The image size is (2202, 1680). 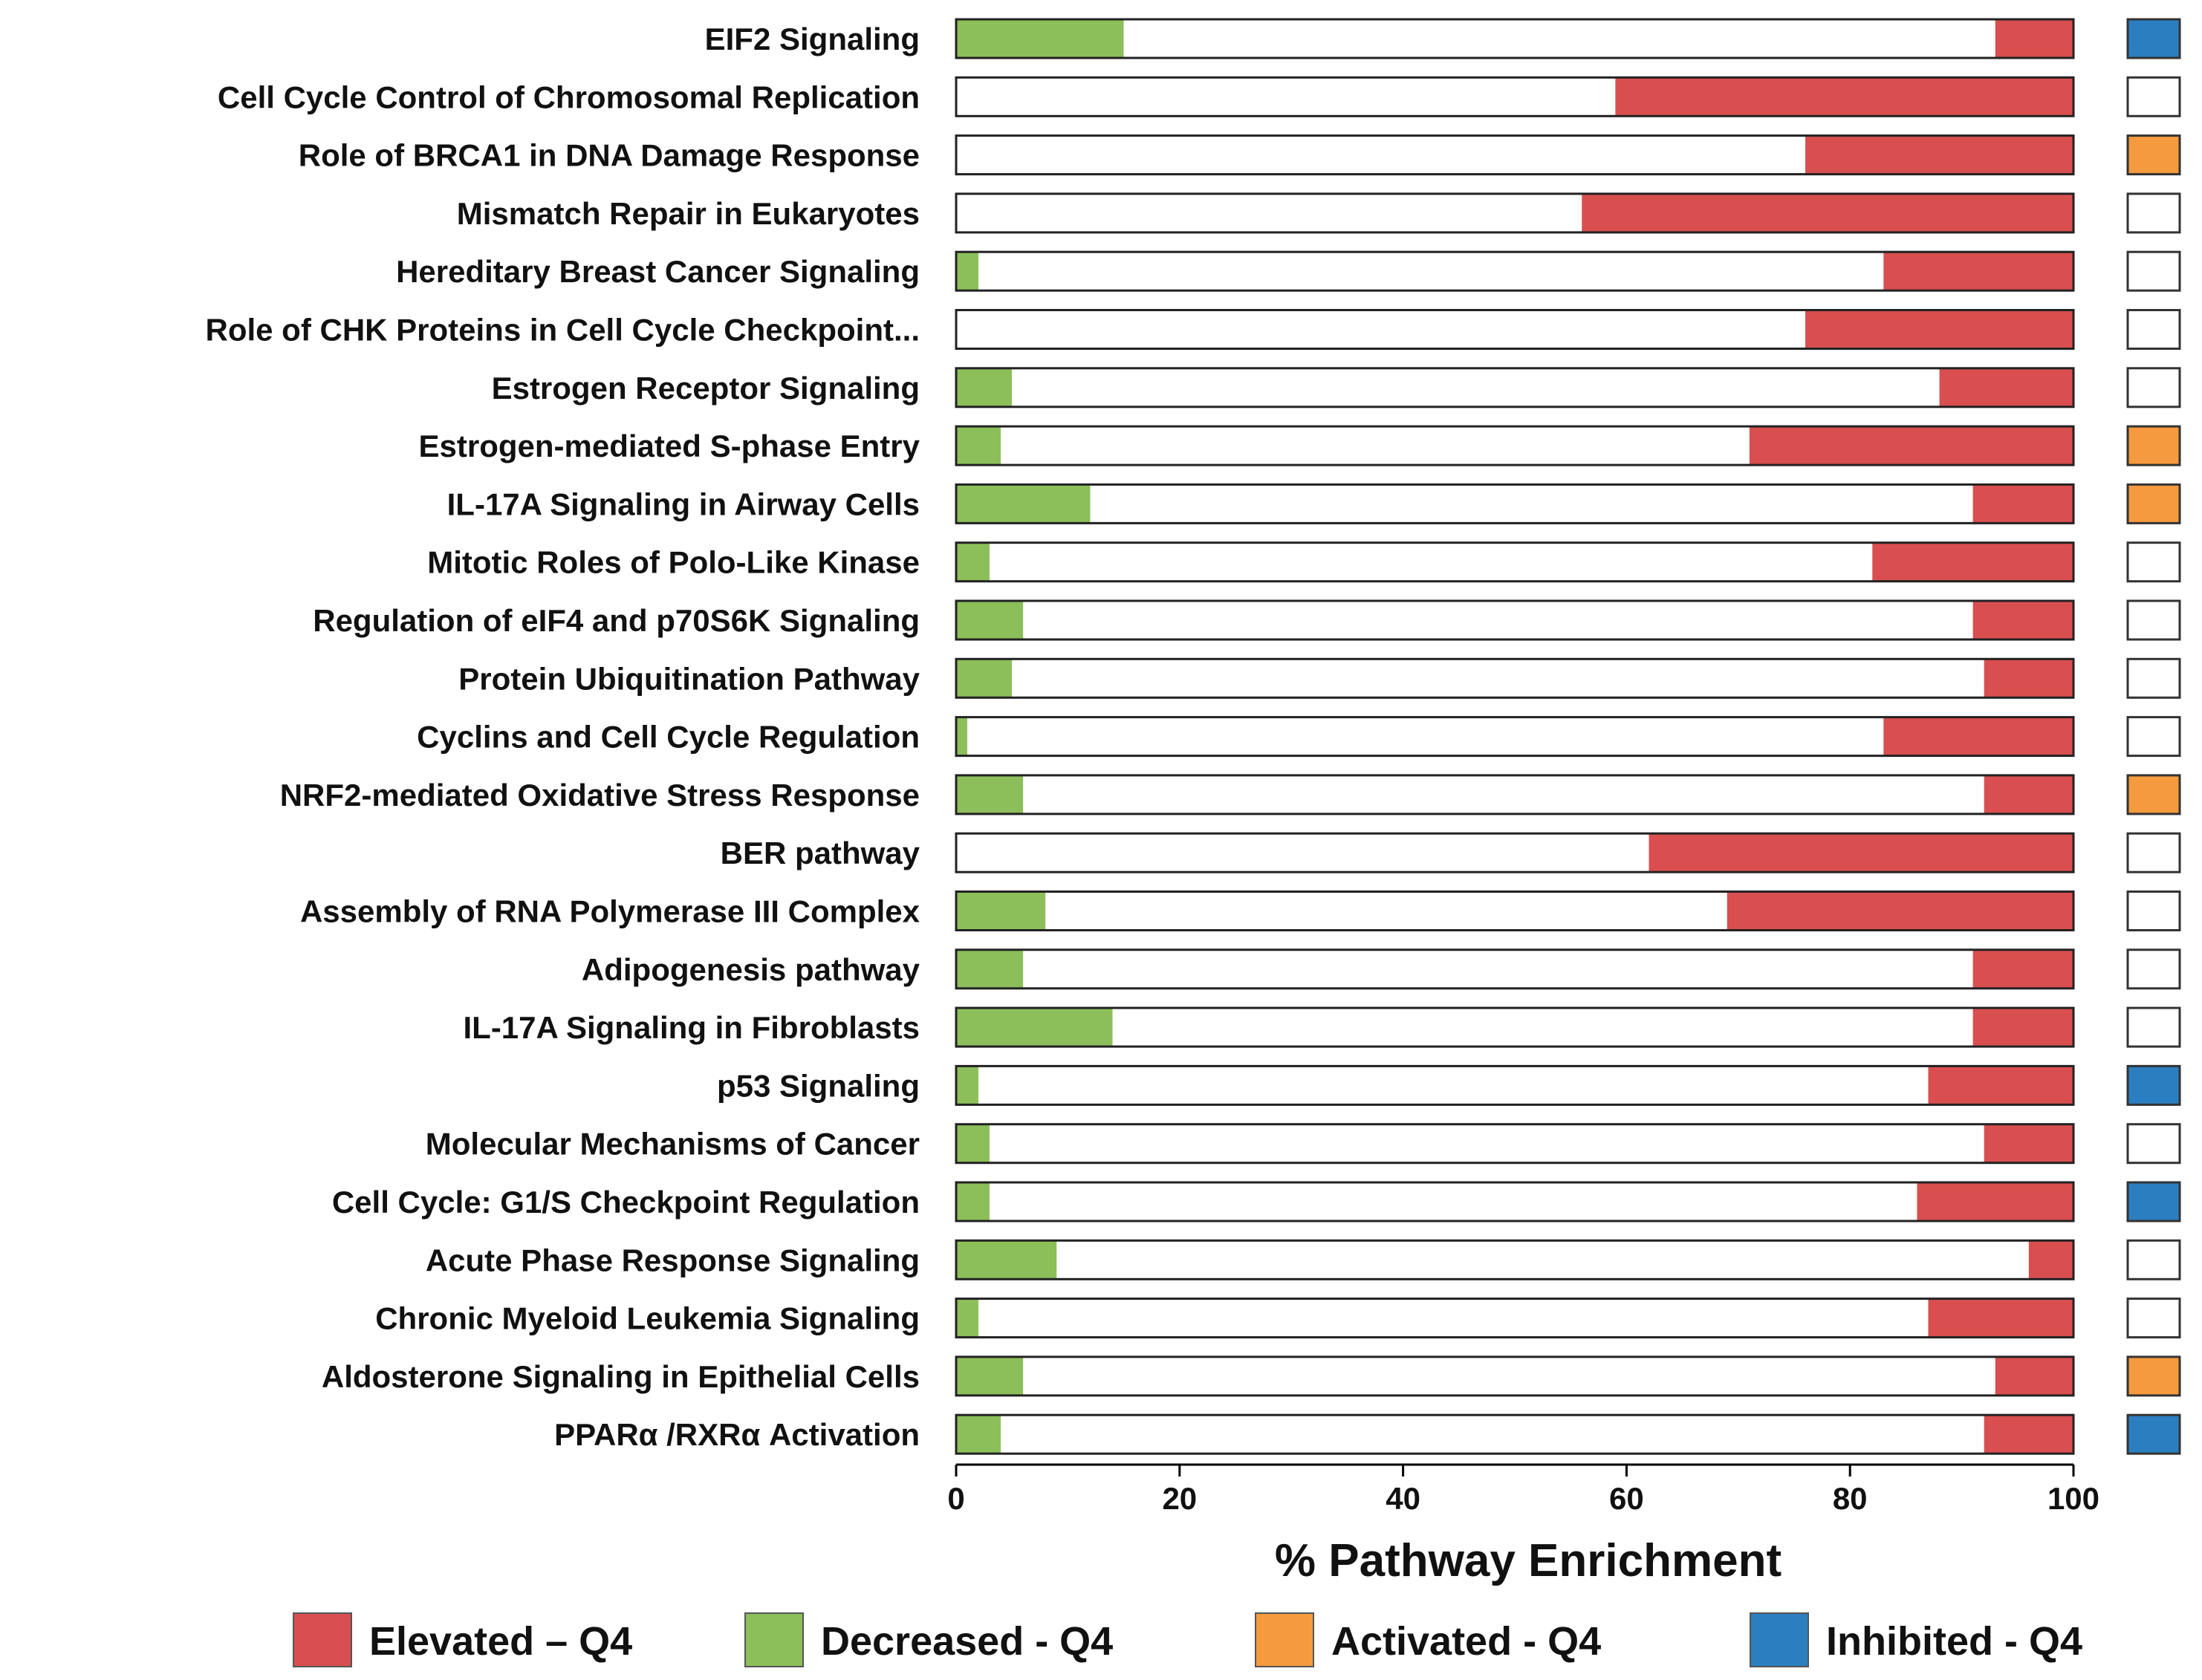 I want to click on category-label: Acute Phase Response Signaling, so click(x=673, y=1260).